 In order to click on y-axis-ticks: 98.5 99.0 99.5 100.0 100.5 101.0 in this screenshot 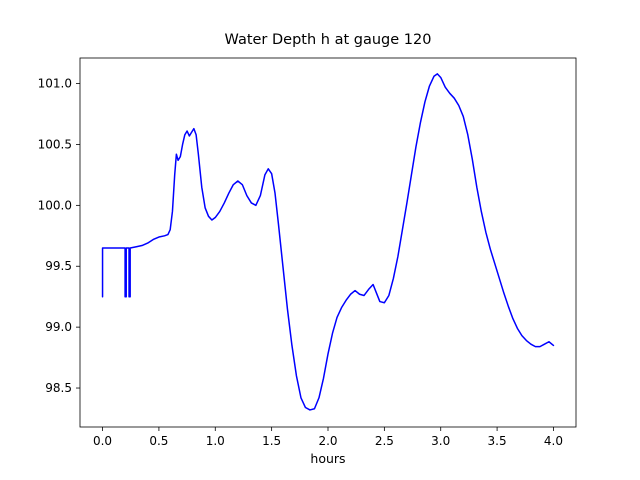, I will do `click(59, 236)`.